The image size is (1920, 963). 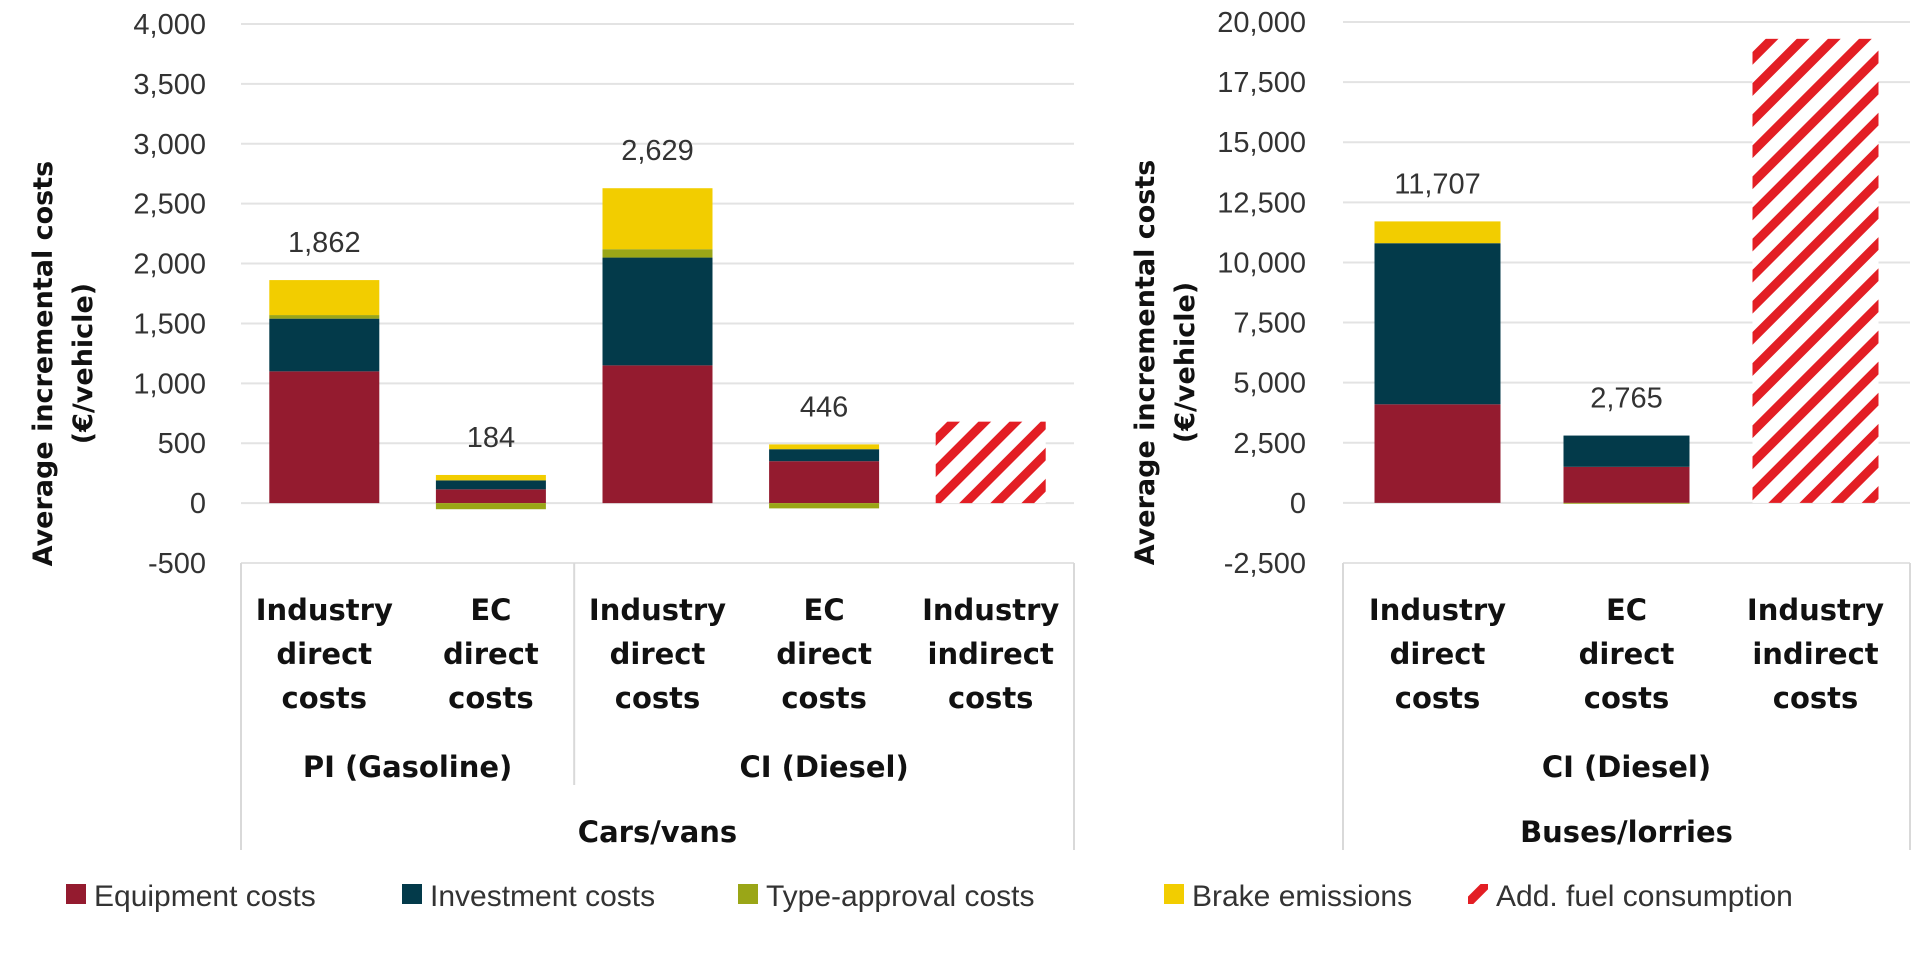 What do you see at coordinates (1626, 399) in the screenshot?
I see `data-label: 2,765` at bounding box center [1626, 399].